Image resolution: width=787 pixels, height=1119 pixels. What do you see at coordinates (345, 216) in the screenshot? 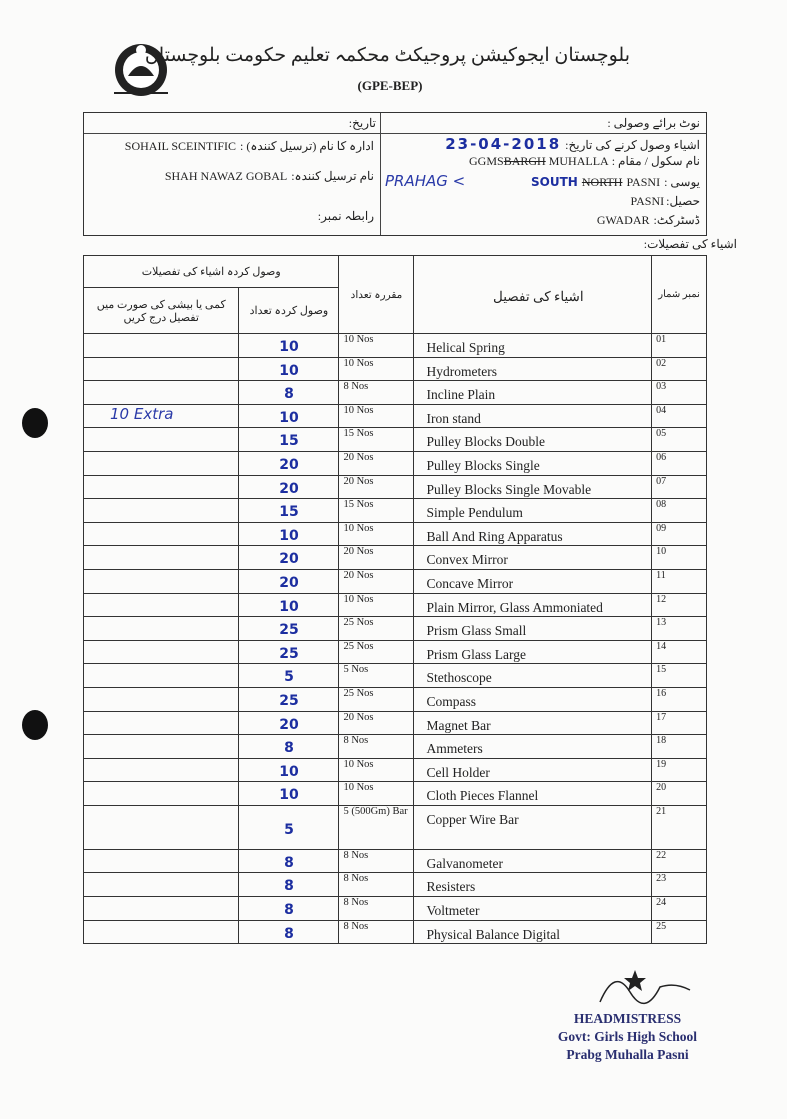
I see `contact-label: رابطہ نمبر:` at bounding box center [345, 216].